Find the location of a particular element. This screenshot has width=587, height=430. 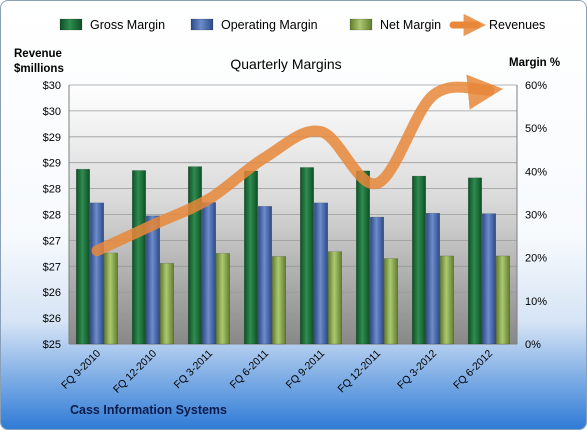

right-tick-label: 40% is located at coordinates (536, 172).